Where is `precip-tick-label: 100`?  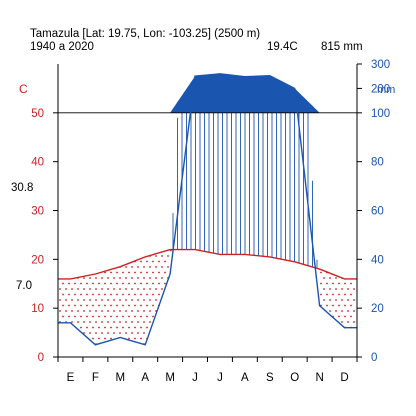 precip-tick-label: 100 is located at coordinates (380, 114).